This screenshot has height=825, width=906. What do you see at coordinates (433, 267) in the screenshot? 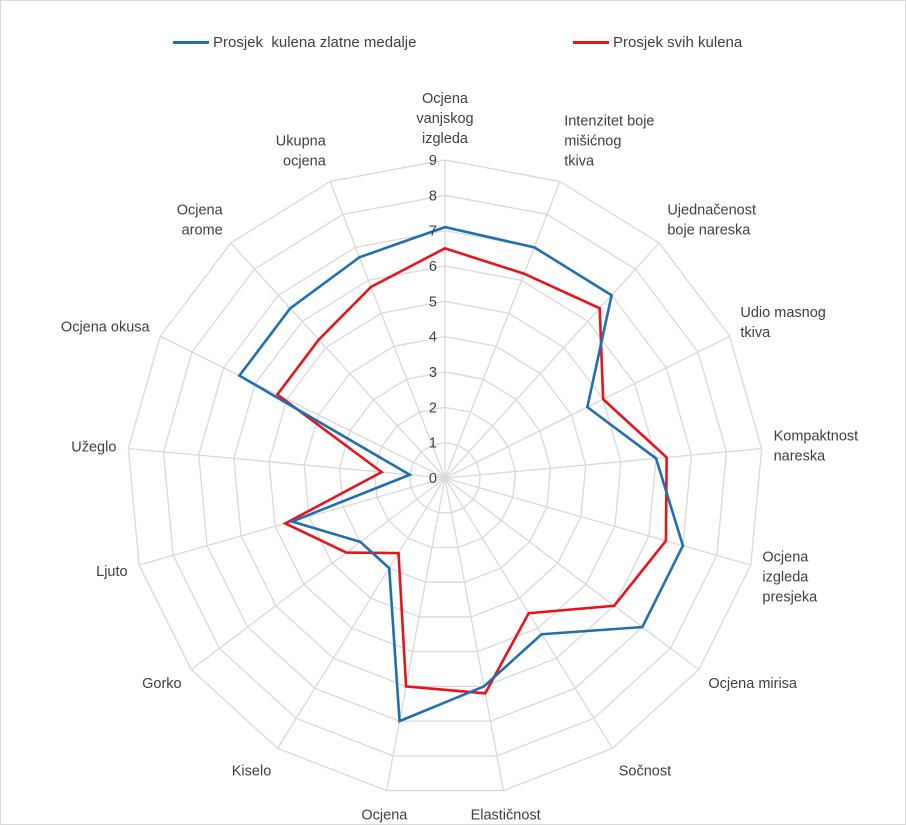
I see `r-tick-6: 6` at bounding box center [433, 267].